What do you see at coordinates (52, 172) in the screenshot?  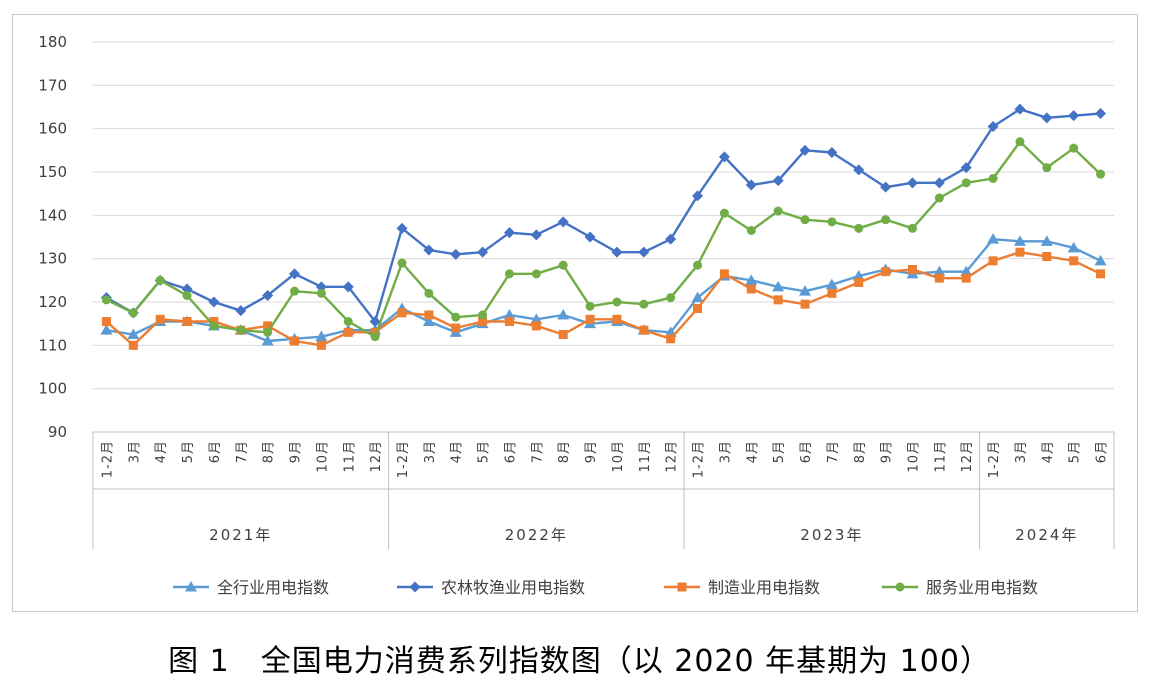 I see `y-tick-label: 150` at bounding box center [52, 172].